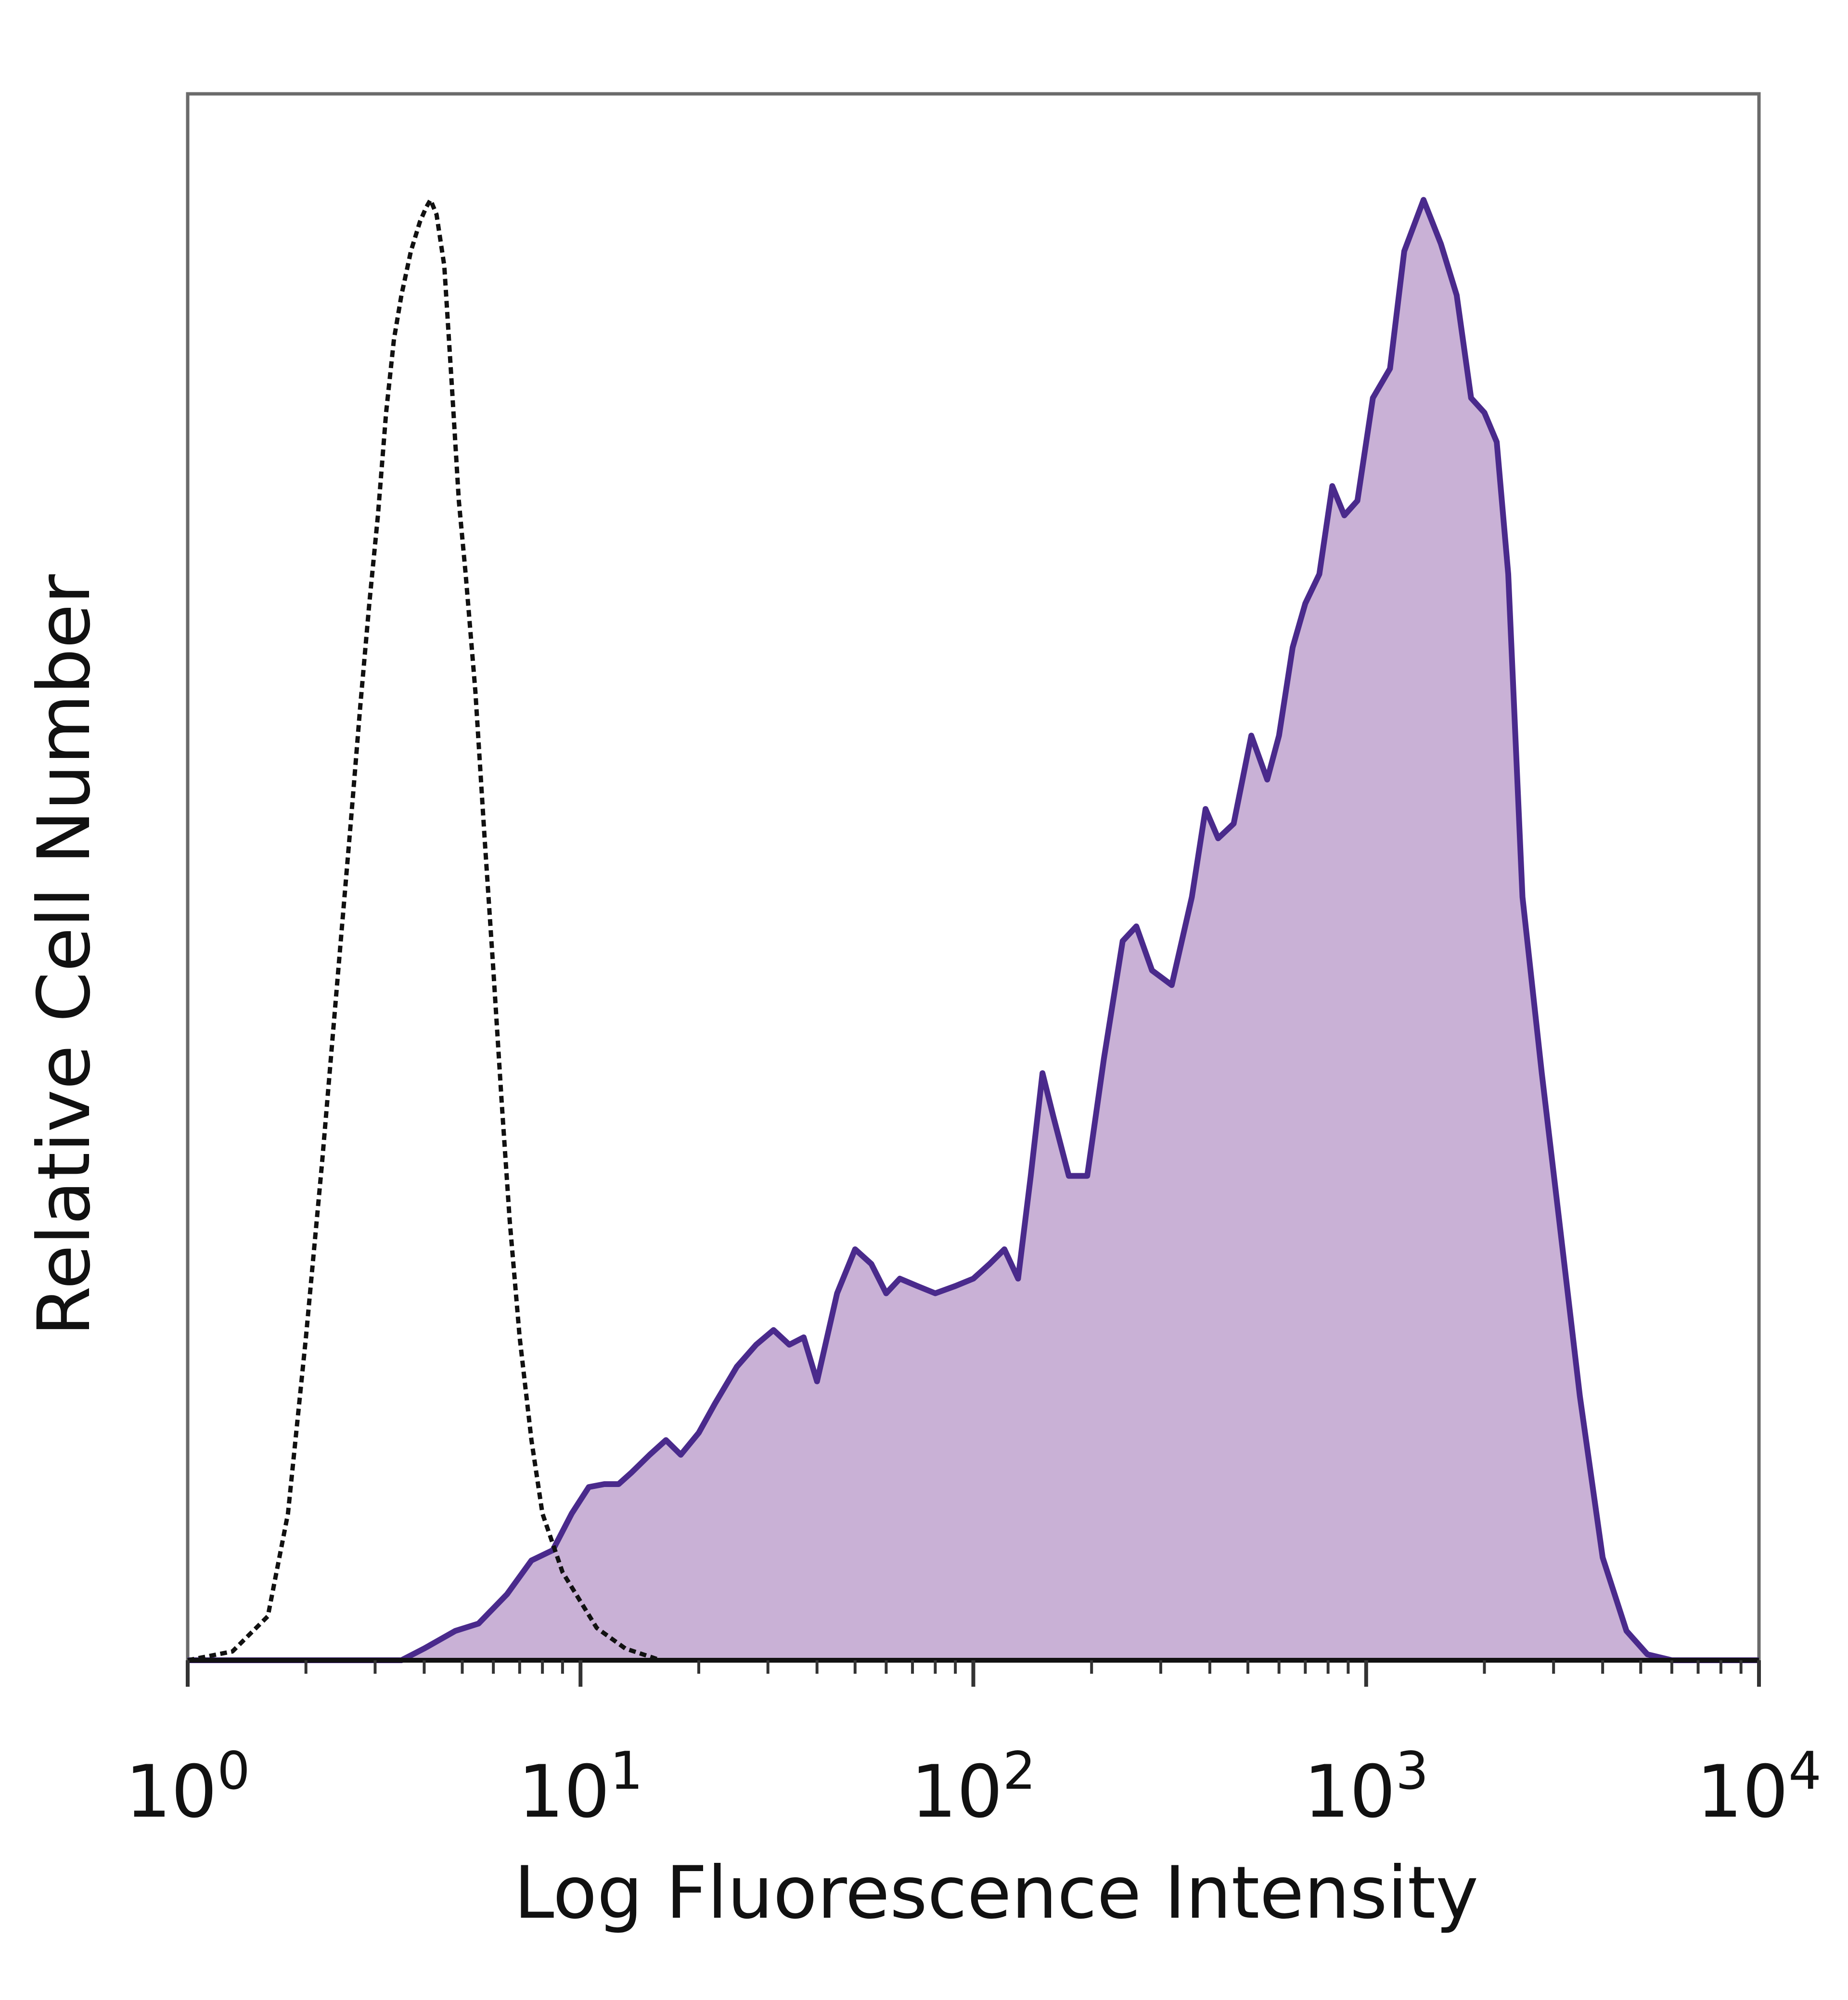 The image size is (1848, 2000). Describe the element at coordinates (973, 1787) in the screenshot. I see `x-tick-label: 102` at that location.